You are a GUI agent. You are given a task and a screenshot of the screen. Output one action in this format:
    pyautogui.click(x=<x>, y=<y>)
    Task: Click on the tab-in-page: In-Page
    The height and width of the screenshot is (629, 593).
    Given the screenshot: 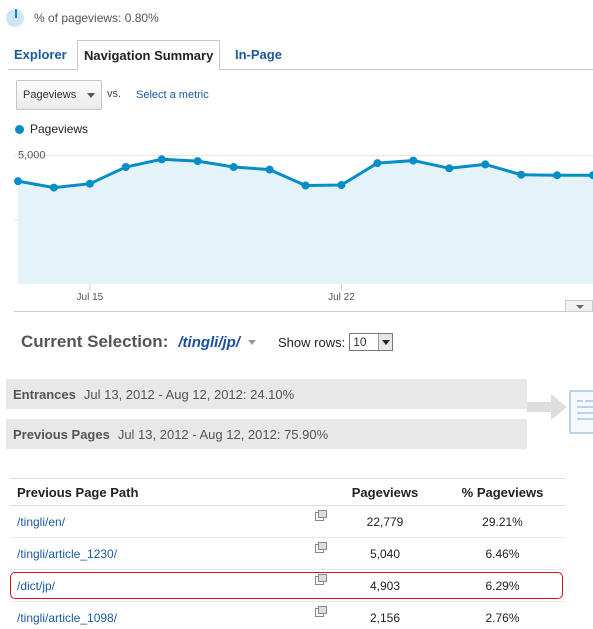 What is the action you would take?
    pyautogui.click(x=258, y=54)
    